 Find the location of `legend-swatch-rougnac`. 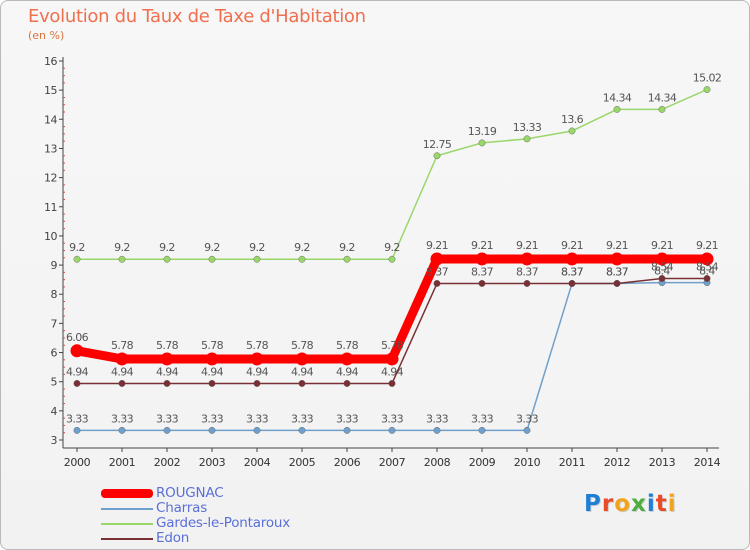

legend-swatch-rougnac is located at coordinates (127, 493).